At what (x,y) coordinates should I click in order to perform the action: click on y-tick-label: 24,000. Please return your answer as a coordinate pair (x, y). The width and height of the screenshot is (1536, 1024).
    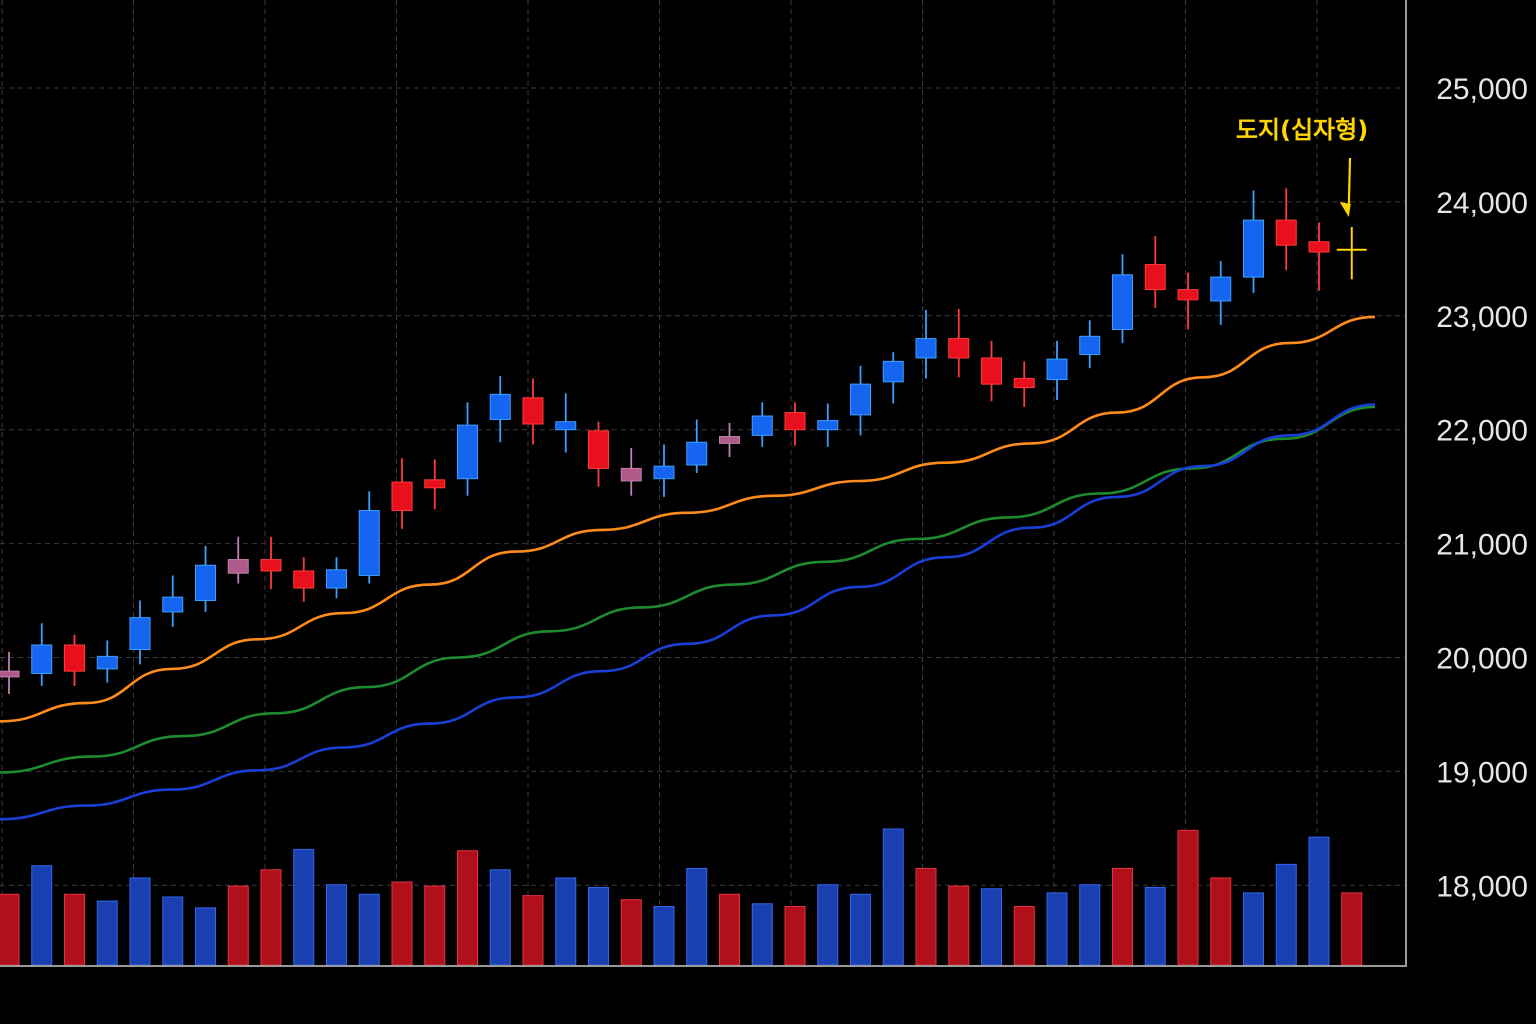
    Looking at the image, I should click on (1482, 203).